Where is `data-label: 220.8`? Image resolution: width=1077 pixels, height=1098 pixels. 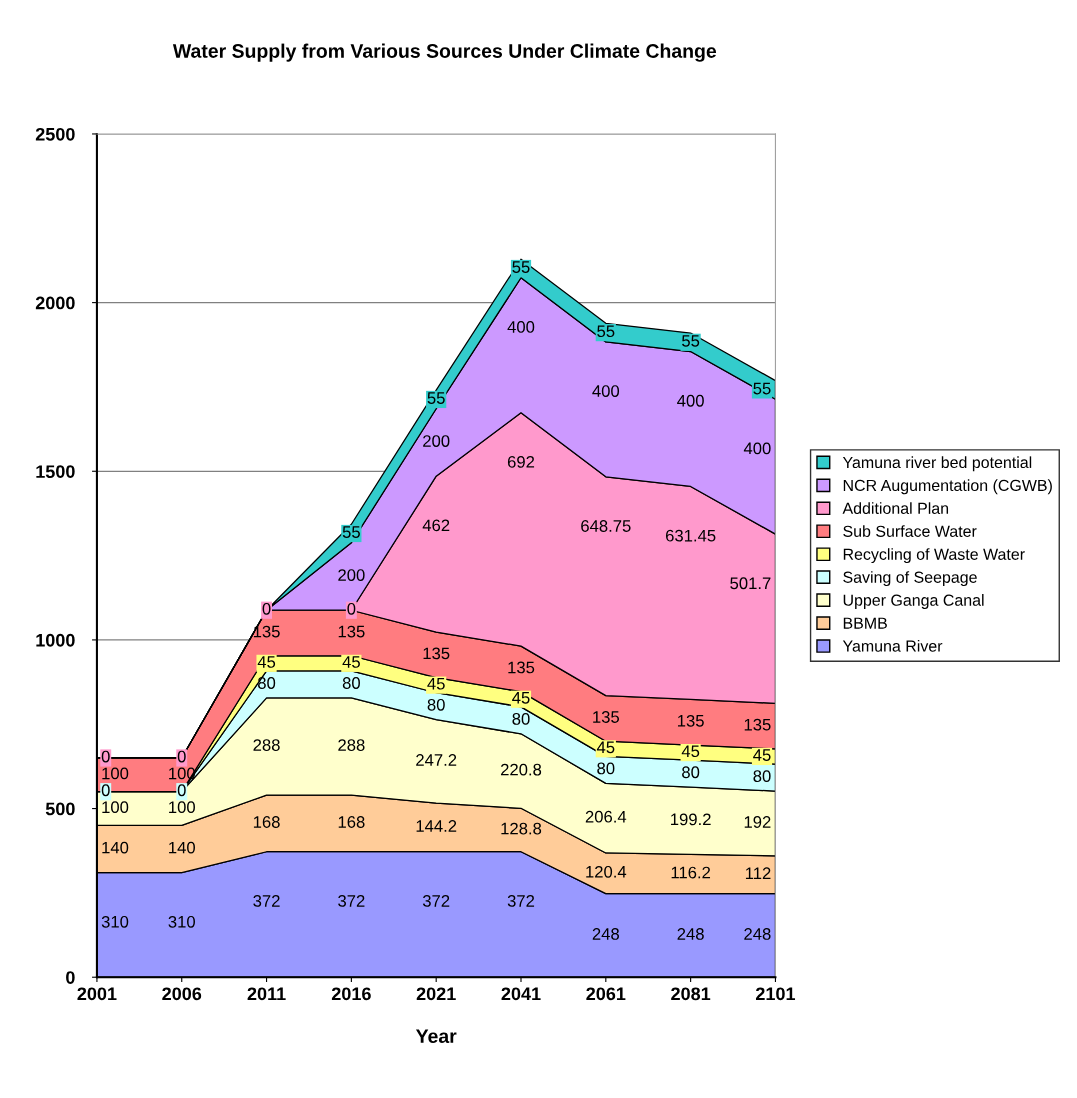 data-label: 220.8 is located at coordinates (521, 769).